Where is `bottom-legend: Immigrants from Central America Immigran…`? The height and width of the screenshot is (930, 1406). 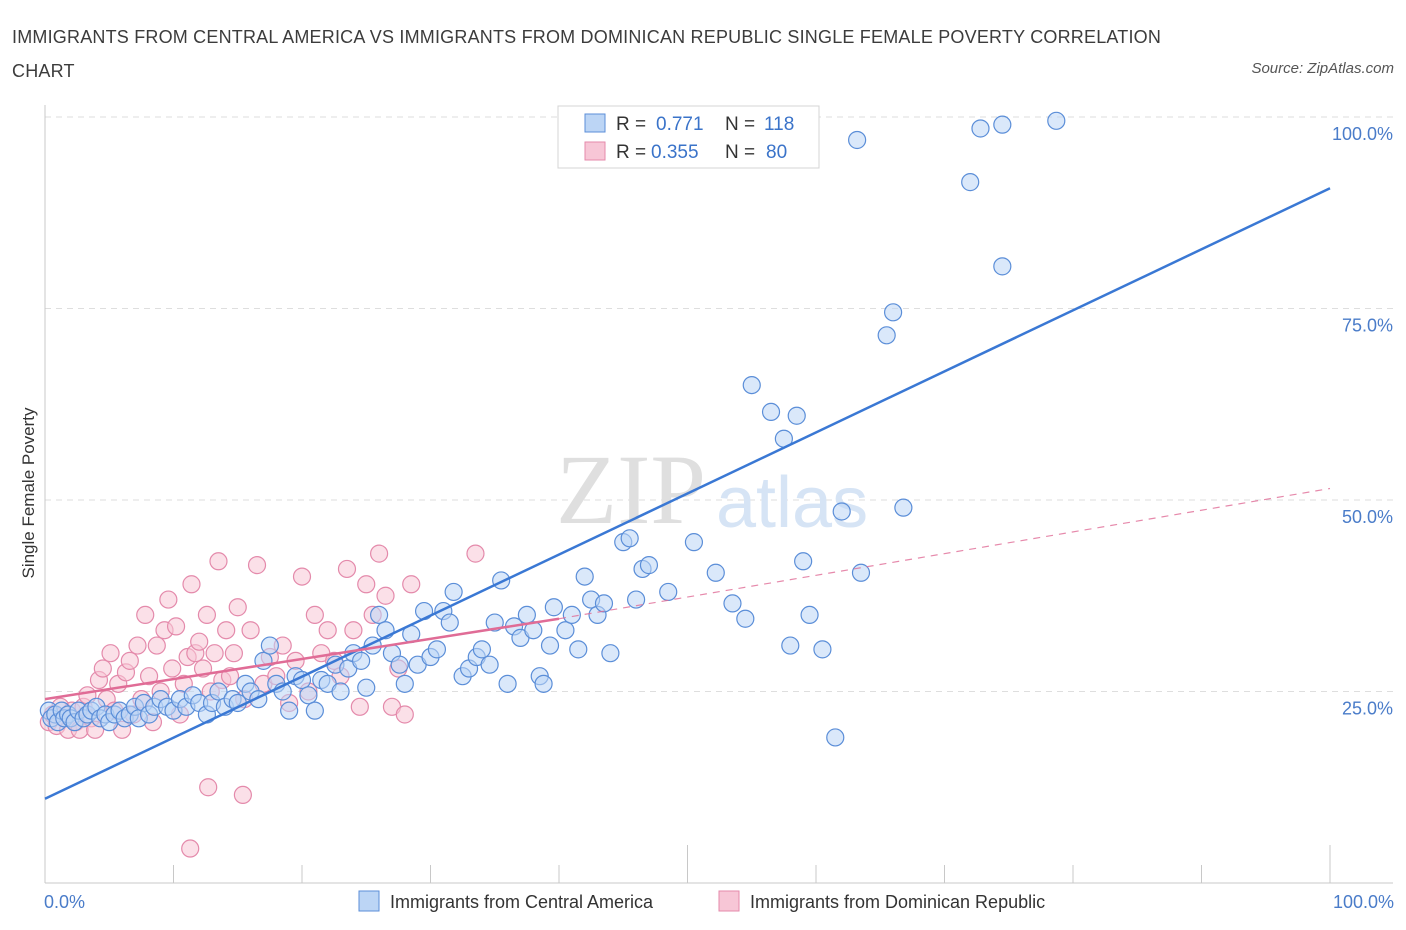
bottom-legend: Immigrants from Central America Immigran… is located at coordinates (701, 901).